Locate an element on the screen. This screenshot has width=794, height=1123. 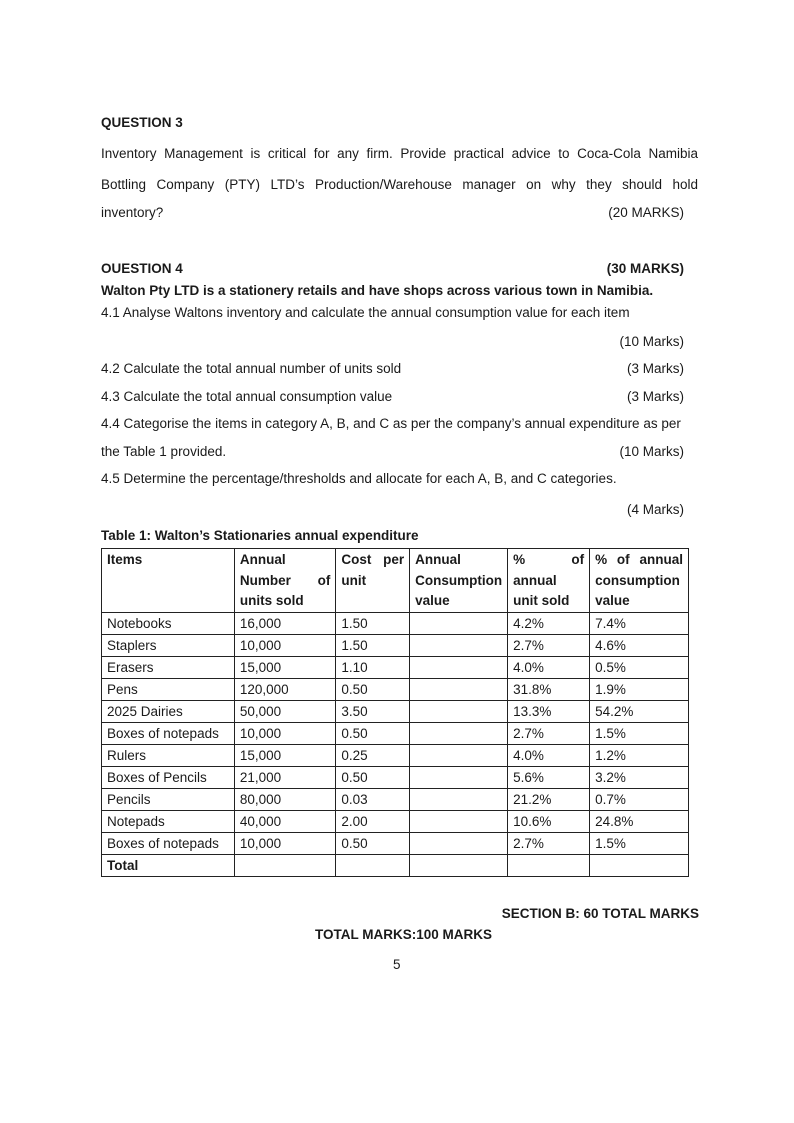
q3-marks: (20 MARKS) is located at coordinates (646, 212).